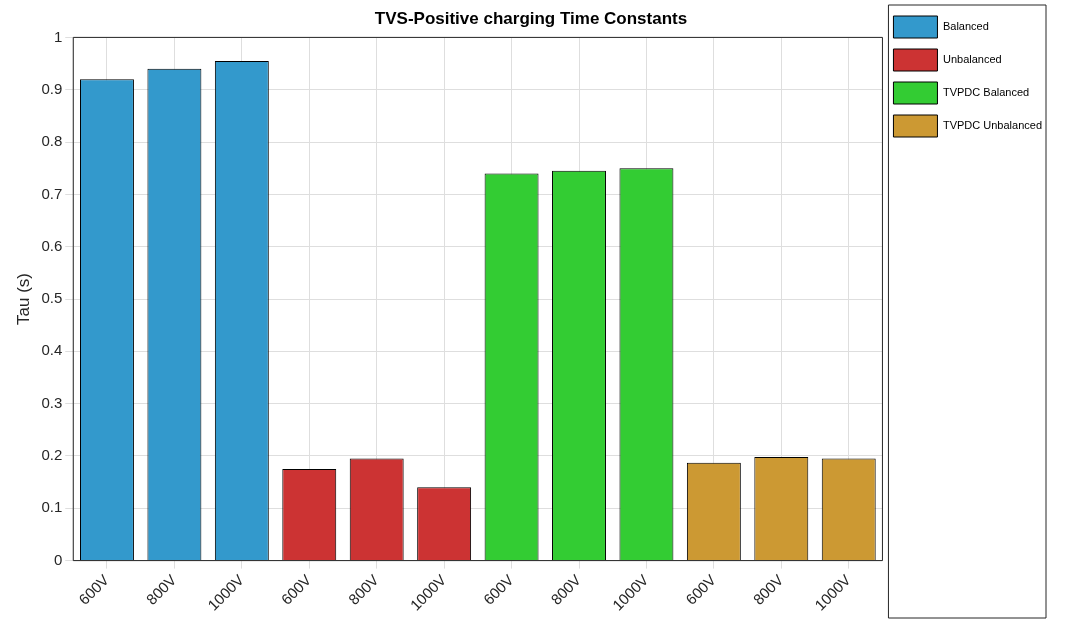 The height and width of the screenshot is (623, 1092). I want to click on y-tick-label: 0.1, so click(52, 507).